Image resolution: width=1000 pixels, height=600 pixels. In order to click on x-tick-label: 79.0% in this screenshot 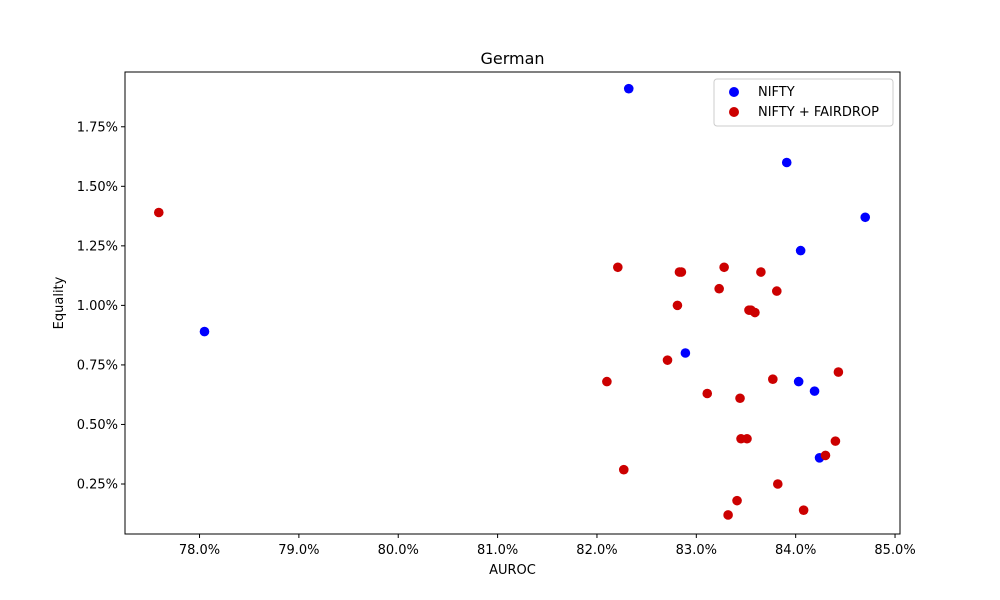, I will do `click(298, 550)`.